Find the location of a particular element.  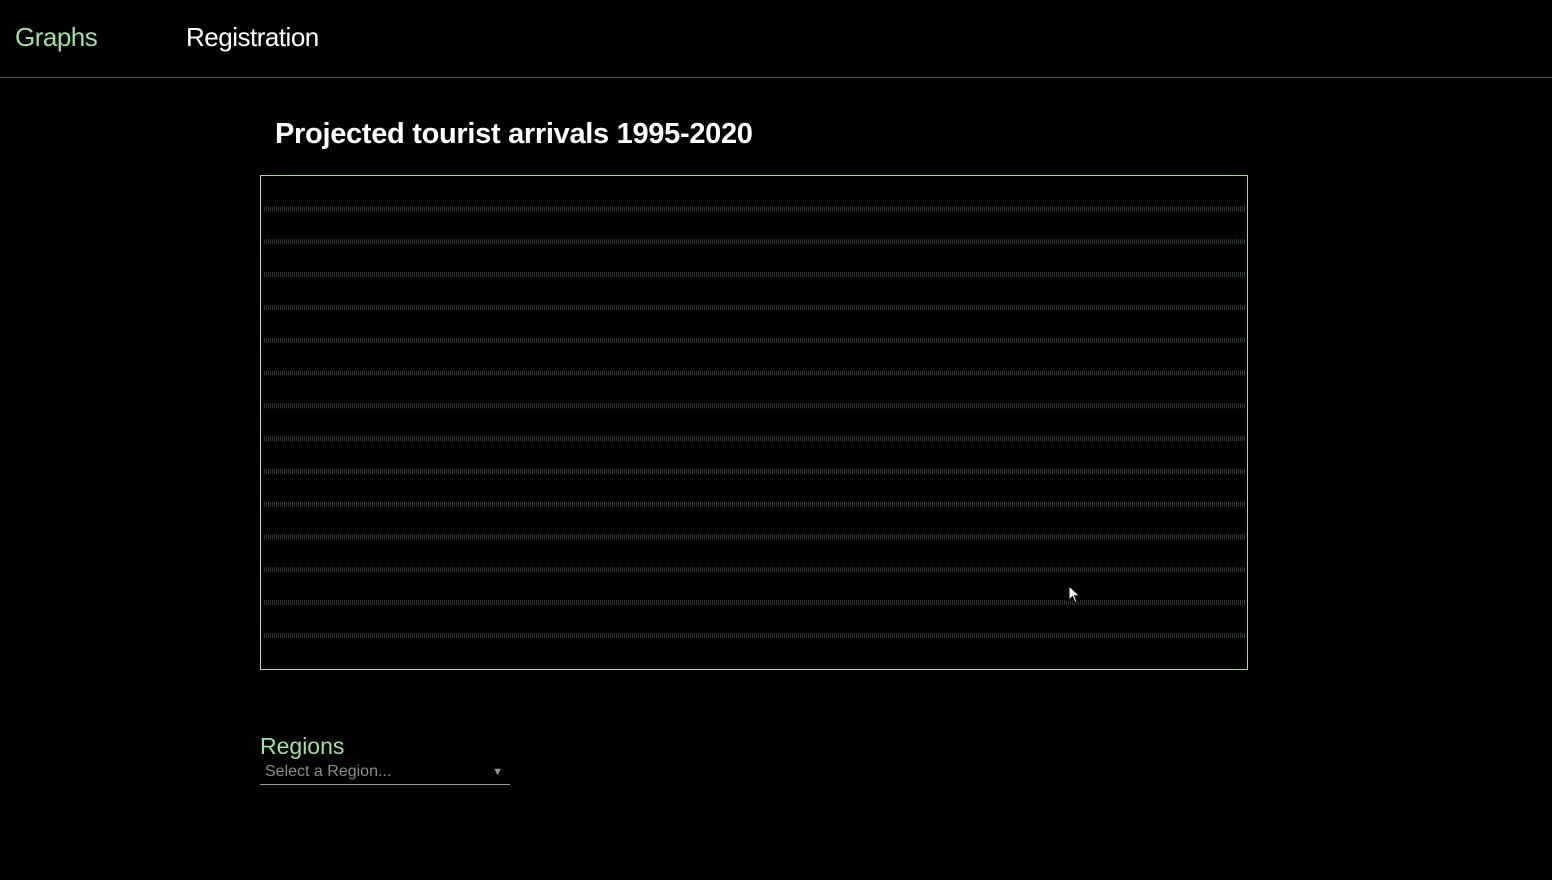

top-nav: Graphs Registration is located at coordinates (776, 39).